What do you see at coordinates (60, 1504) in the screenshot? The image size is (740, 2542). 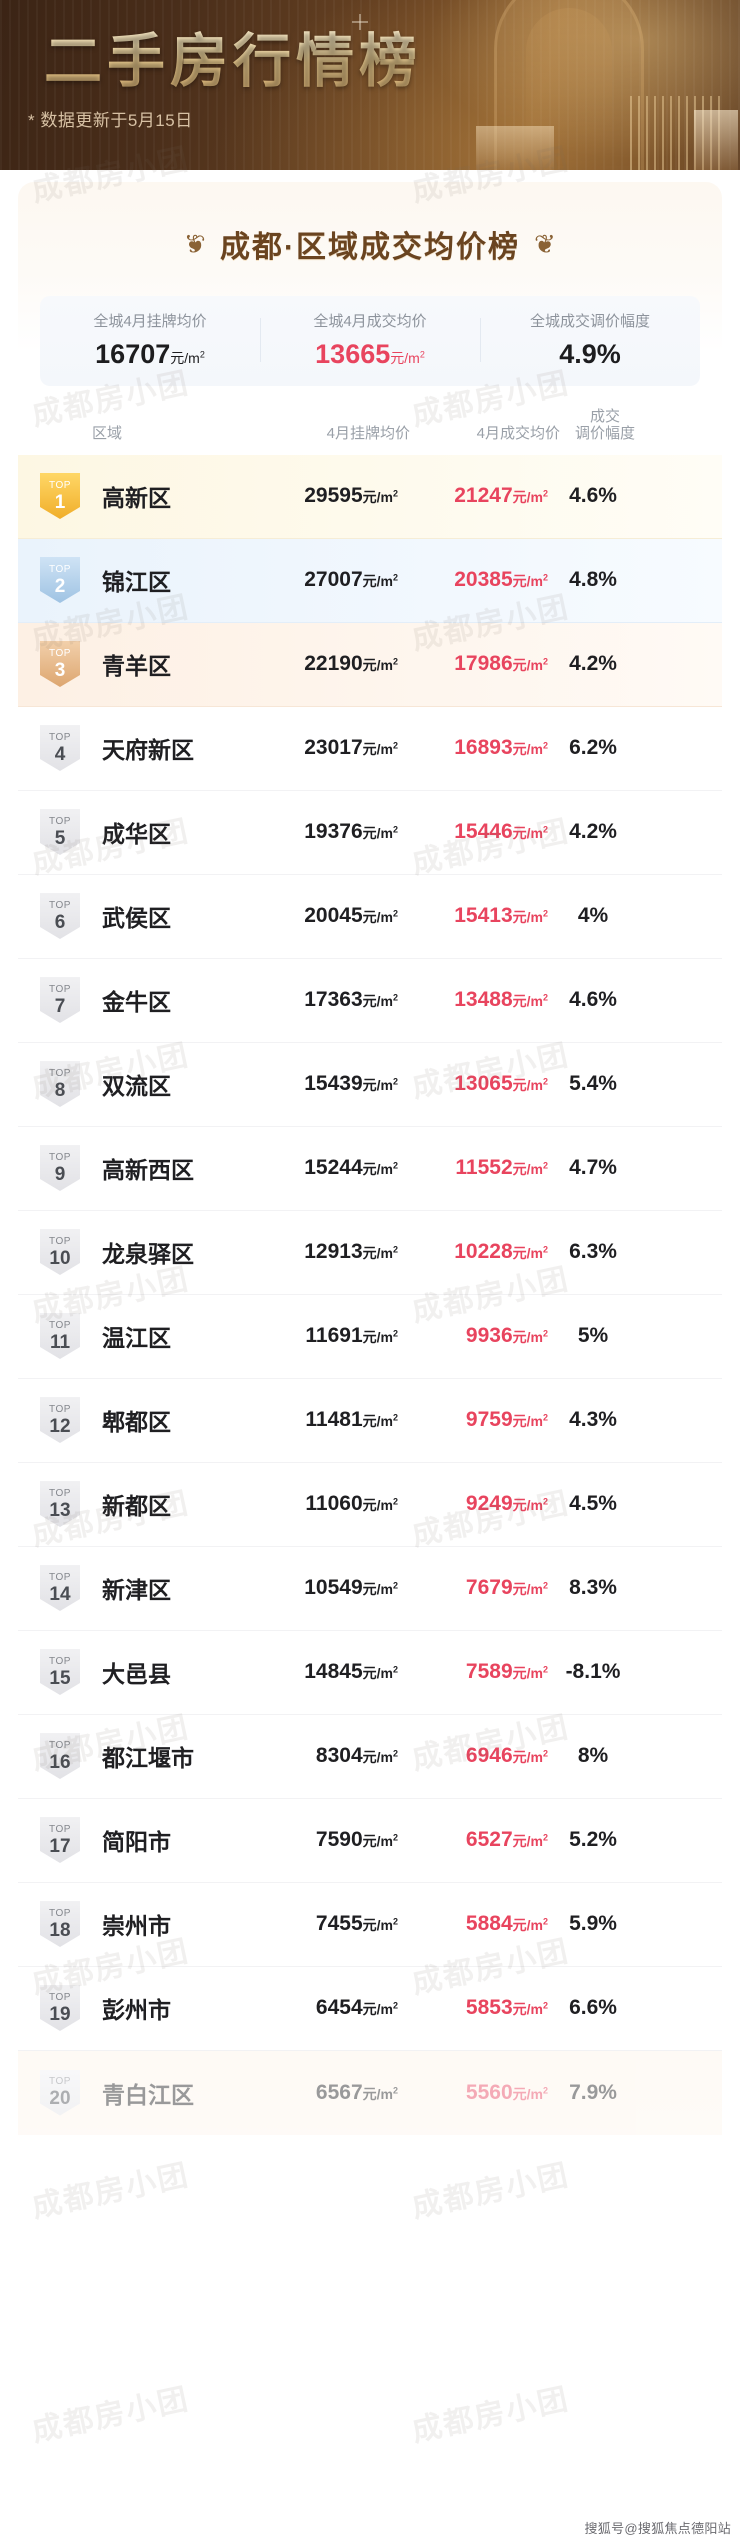 I see `rank-badge: TOP 13` at bounding box center [60, 1504].